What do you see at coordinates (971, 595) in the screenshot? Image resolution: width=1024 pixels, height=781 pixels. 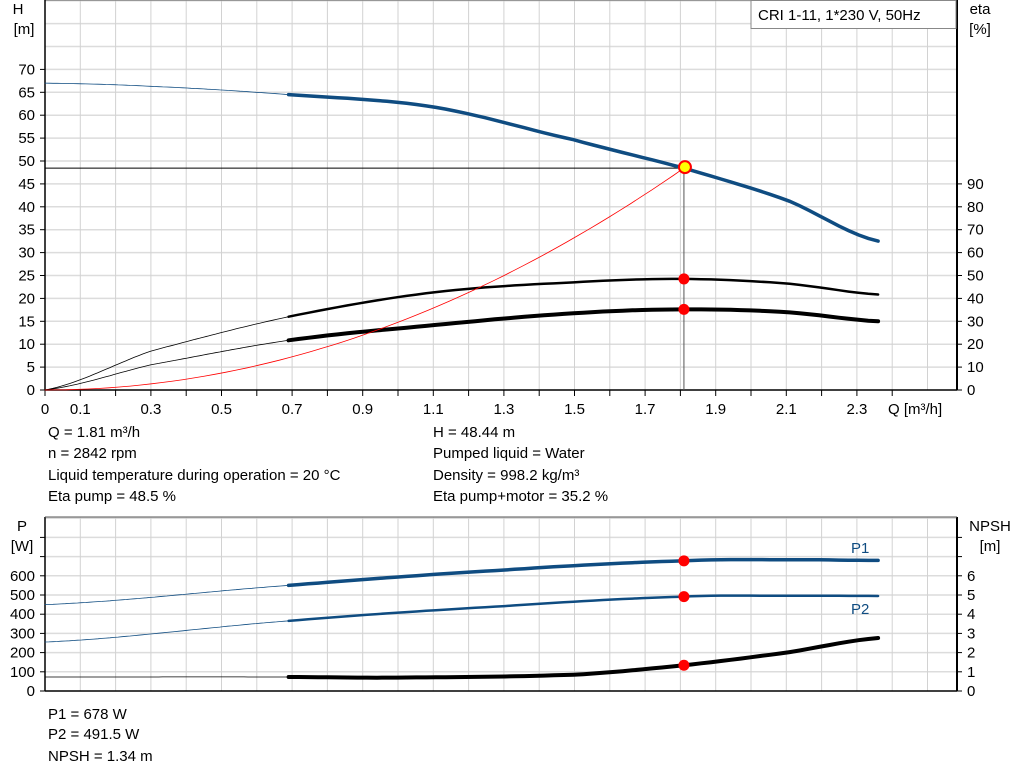 I see `npsh-tick-label: 5` at bounding box center [971, 595].